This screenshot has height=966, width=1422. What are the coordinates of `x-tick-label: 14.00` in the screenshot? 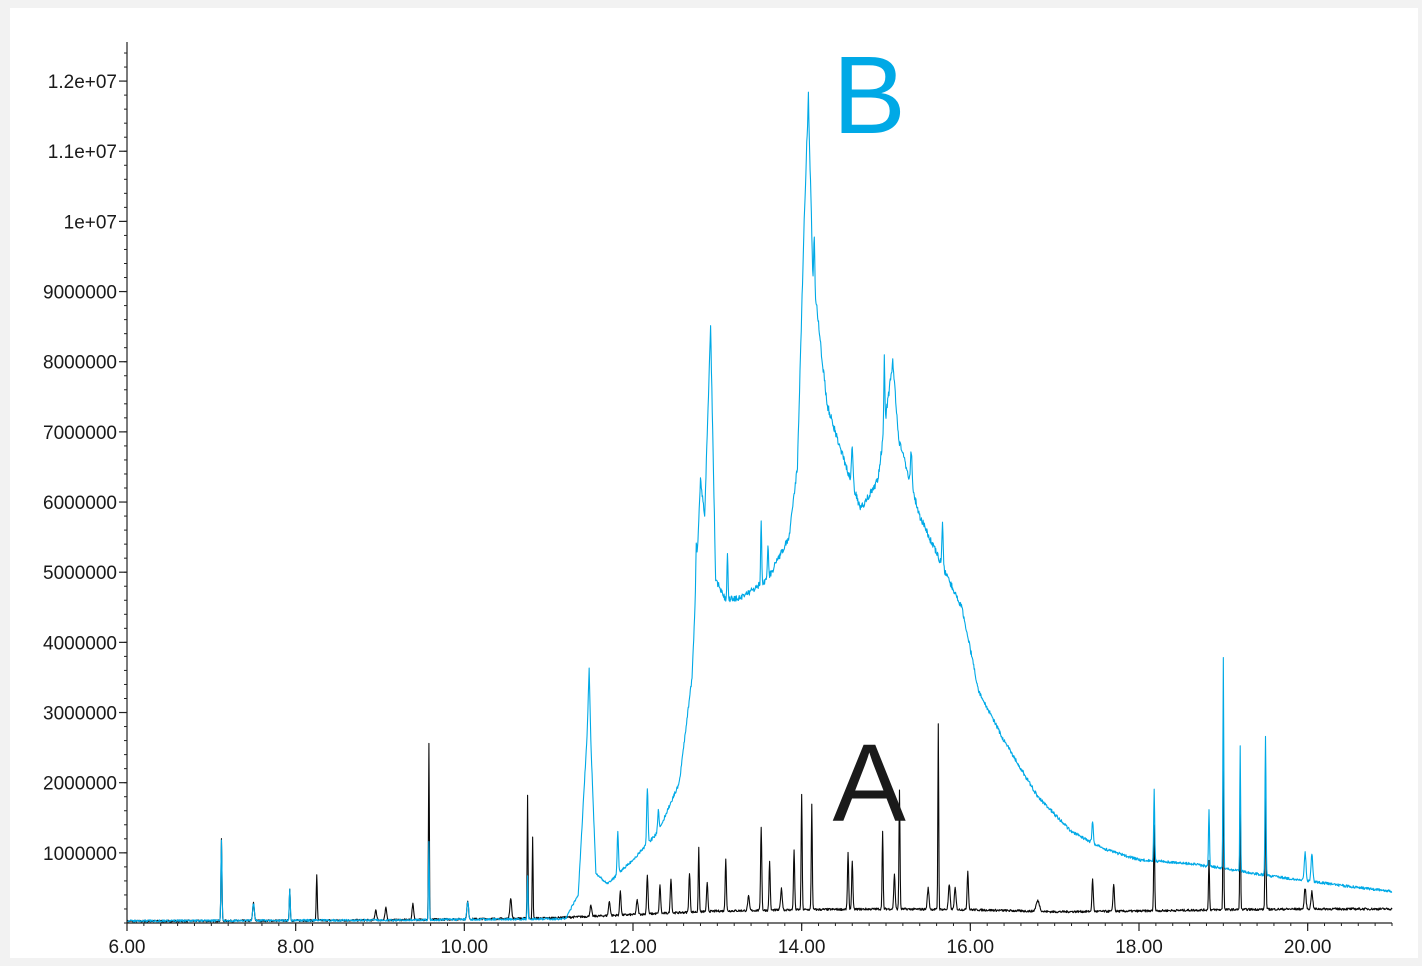 It's located at (802, 947).